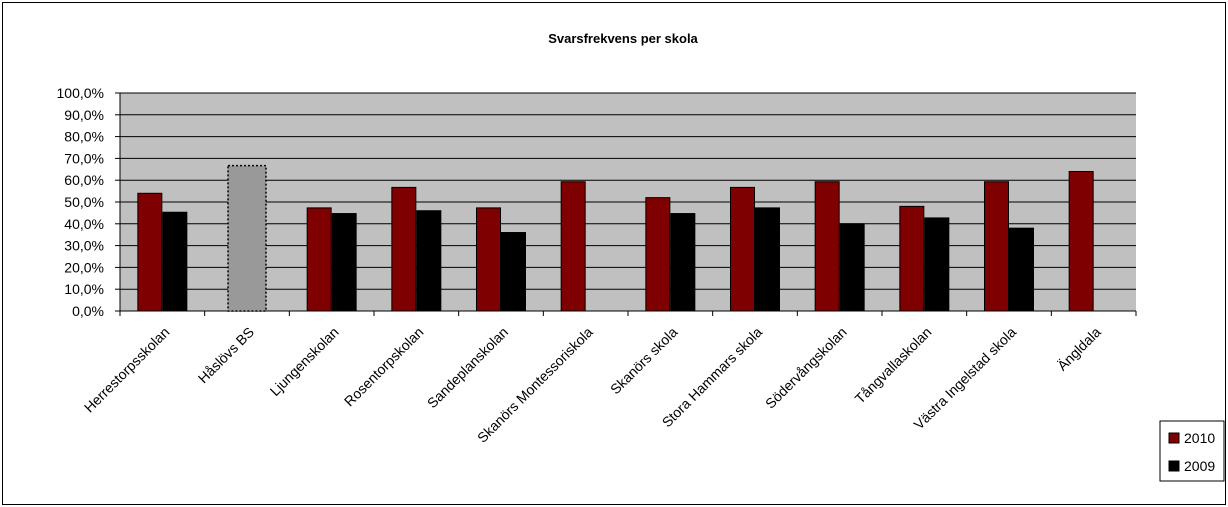 The width and height of the screenshot is (1228, 507). I want to click on y-tick-label: 100,0%, so click(80, 93).